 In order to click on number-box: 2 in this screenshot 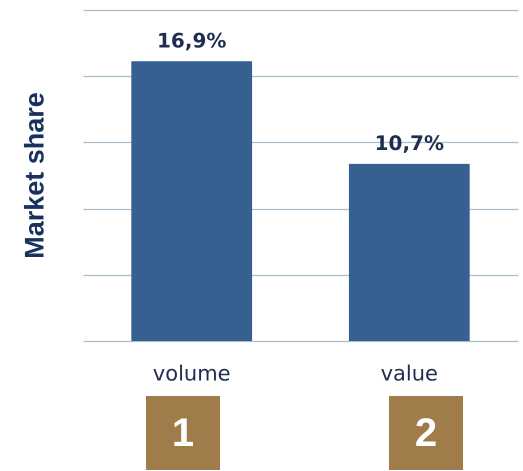, I will do `click(426, 433)`.